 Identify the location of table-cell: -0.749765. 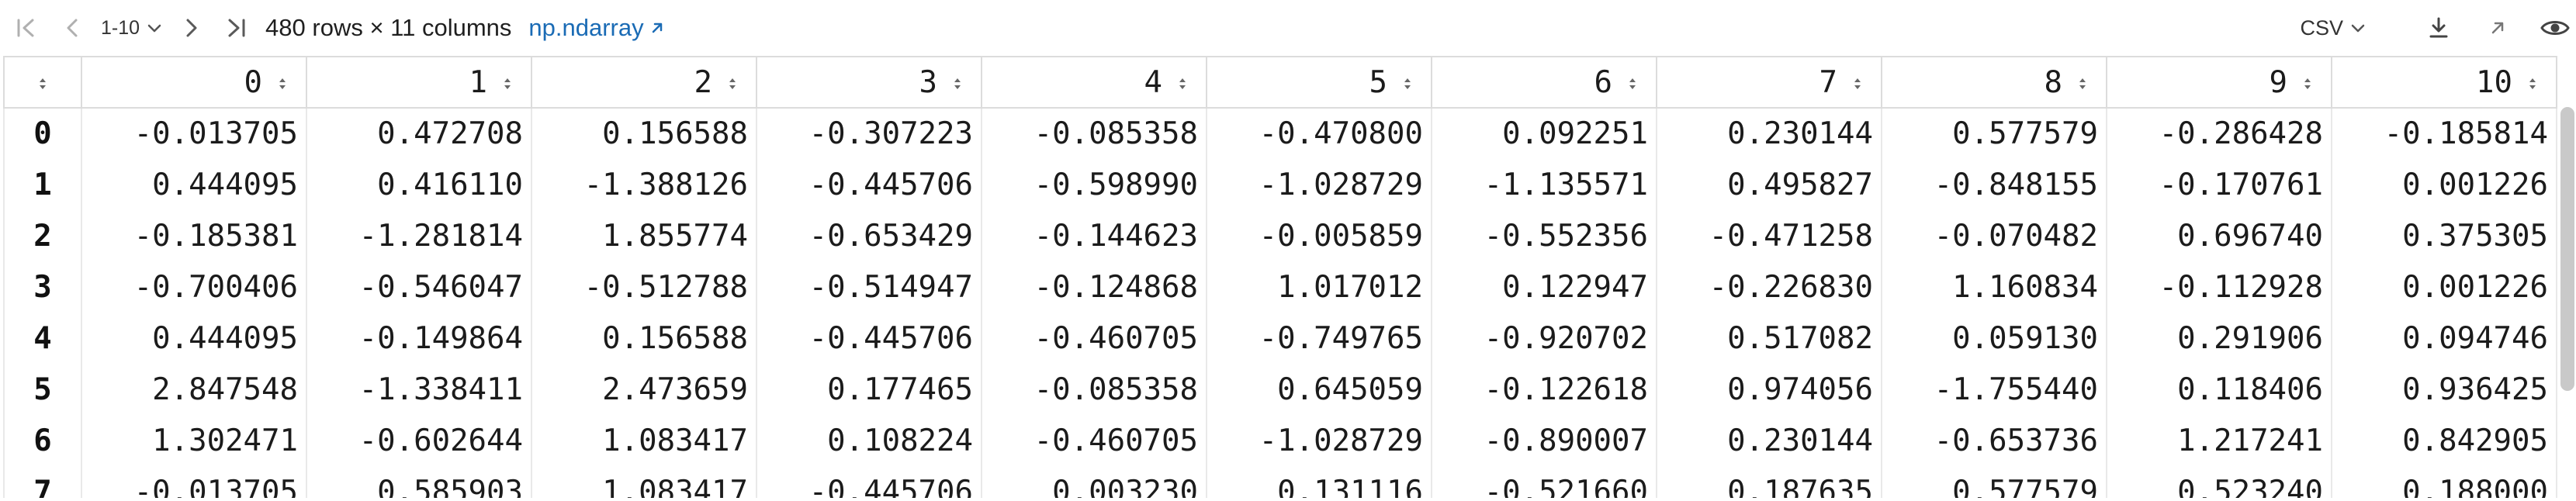
(1319, 339).